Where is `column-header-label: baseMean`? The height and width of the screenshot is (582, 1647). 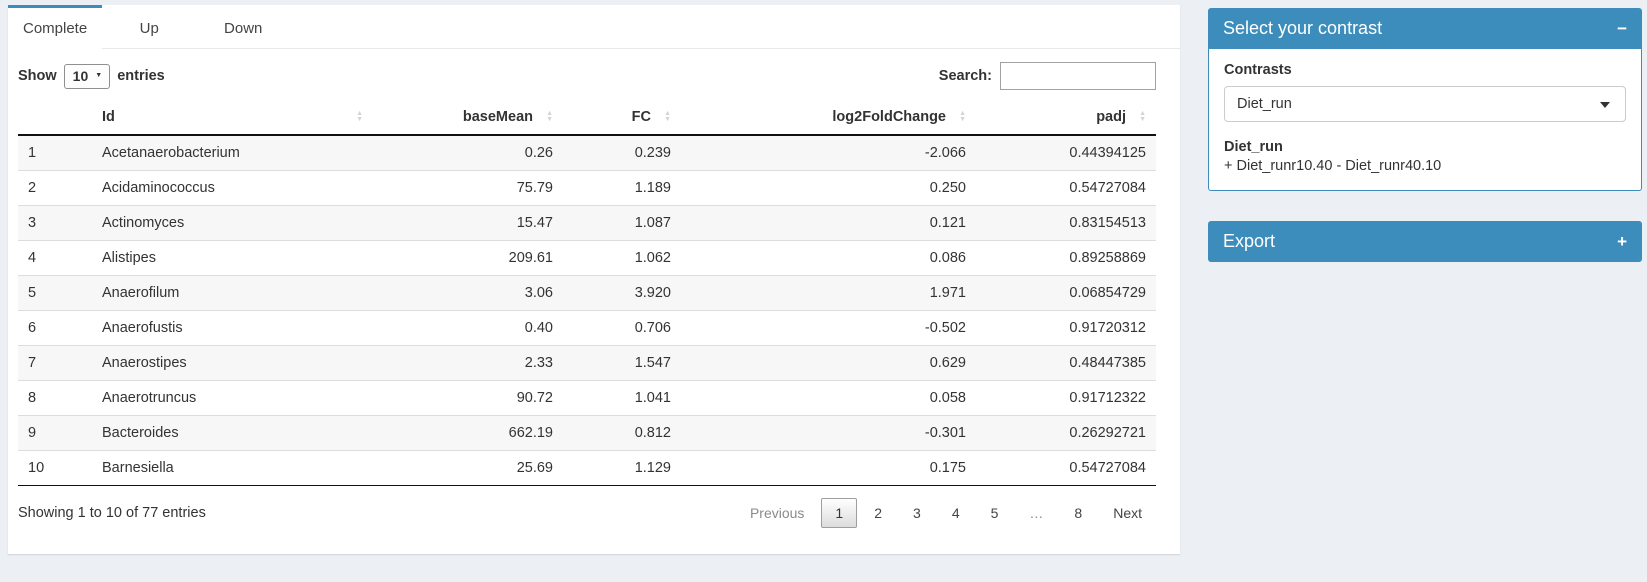 column-header-label: baseMean is located at coordinates (497, 117).